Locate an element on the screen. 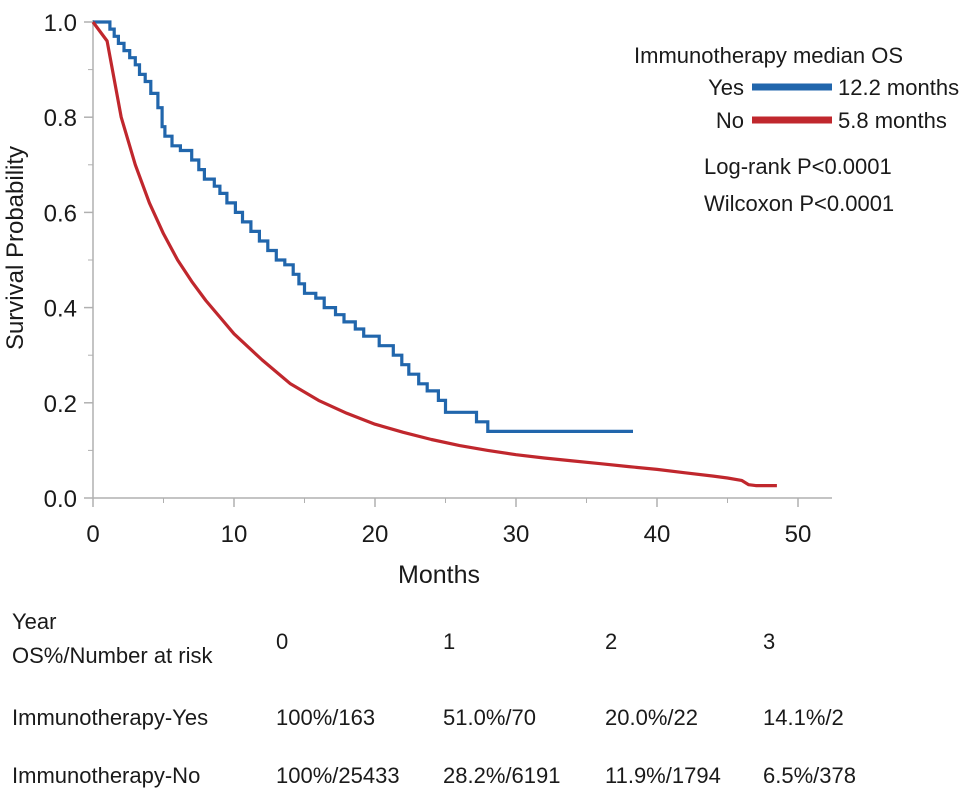 This screenshot has height=792, width=976. risk-cell-yes-1: 51.0%/70 is located at coordinates (489, 717).